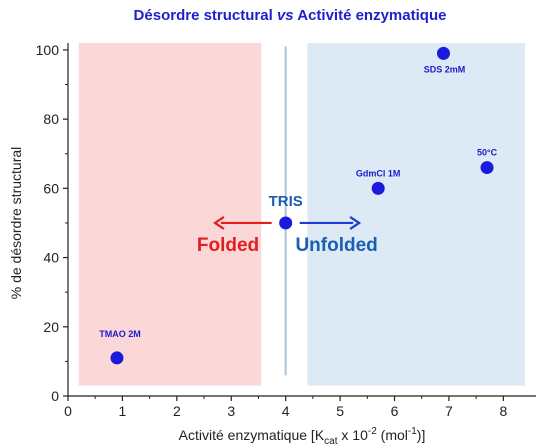 Image resolution: width=540 pixels, height=448 pixels. I want to click on x-axis-label-part: Activité enzymatique [K, so click(252, 435).